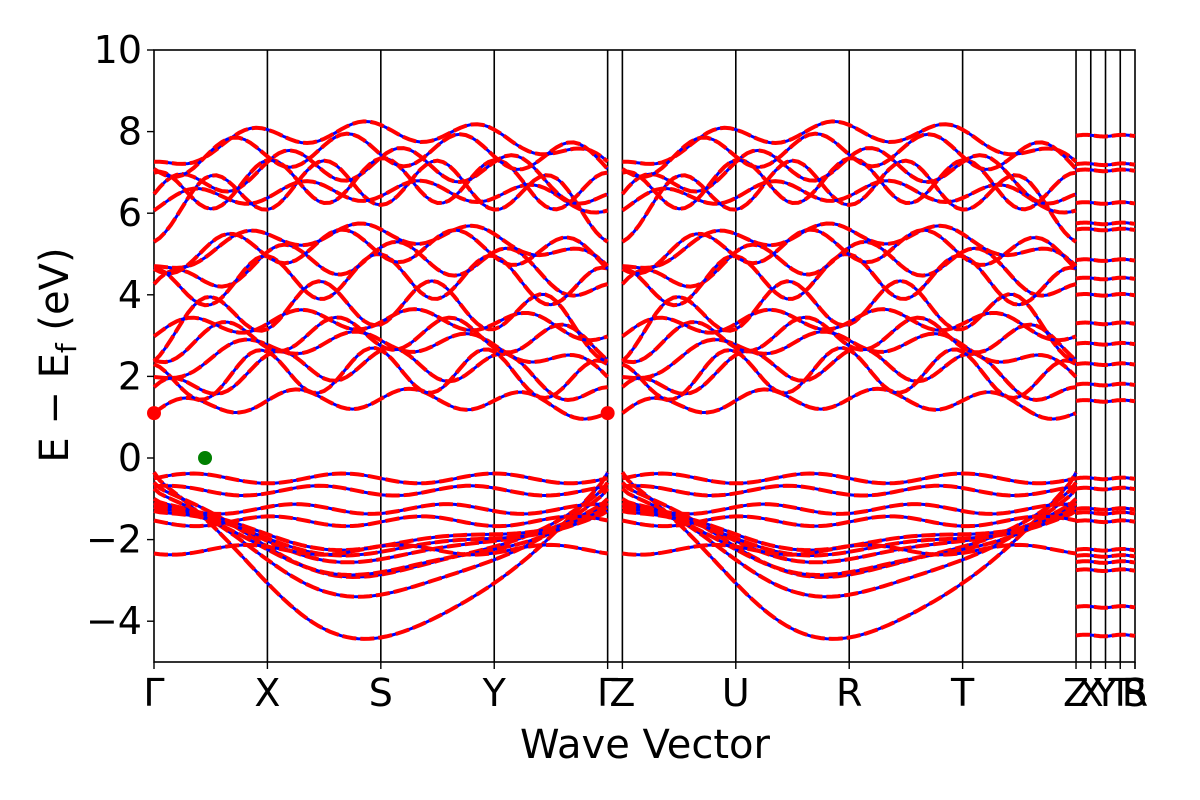 This screenshot has width=1200, height=800. Describe the element at coordinates (130, 213) in the screenshot. I see `y-tick-label: 6` at that location.